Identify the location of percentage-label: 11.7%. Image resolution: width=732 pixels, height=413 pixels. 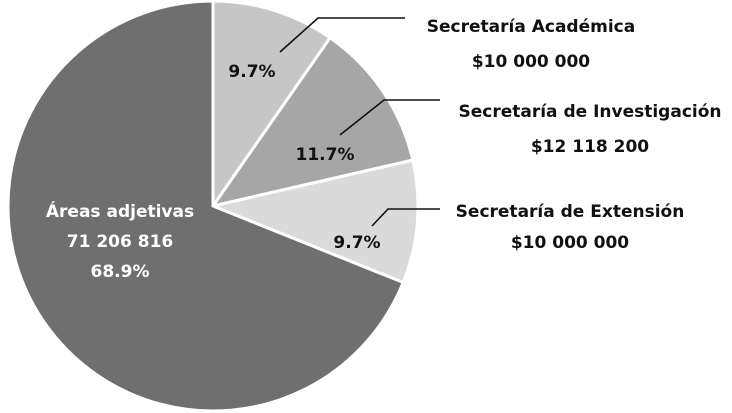
(325, 155).